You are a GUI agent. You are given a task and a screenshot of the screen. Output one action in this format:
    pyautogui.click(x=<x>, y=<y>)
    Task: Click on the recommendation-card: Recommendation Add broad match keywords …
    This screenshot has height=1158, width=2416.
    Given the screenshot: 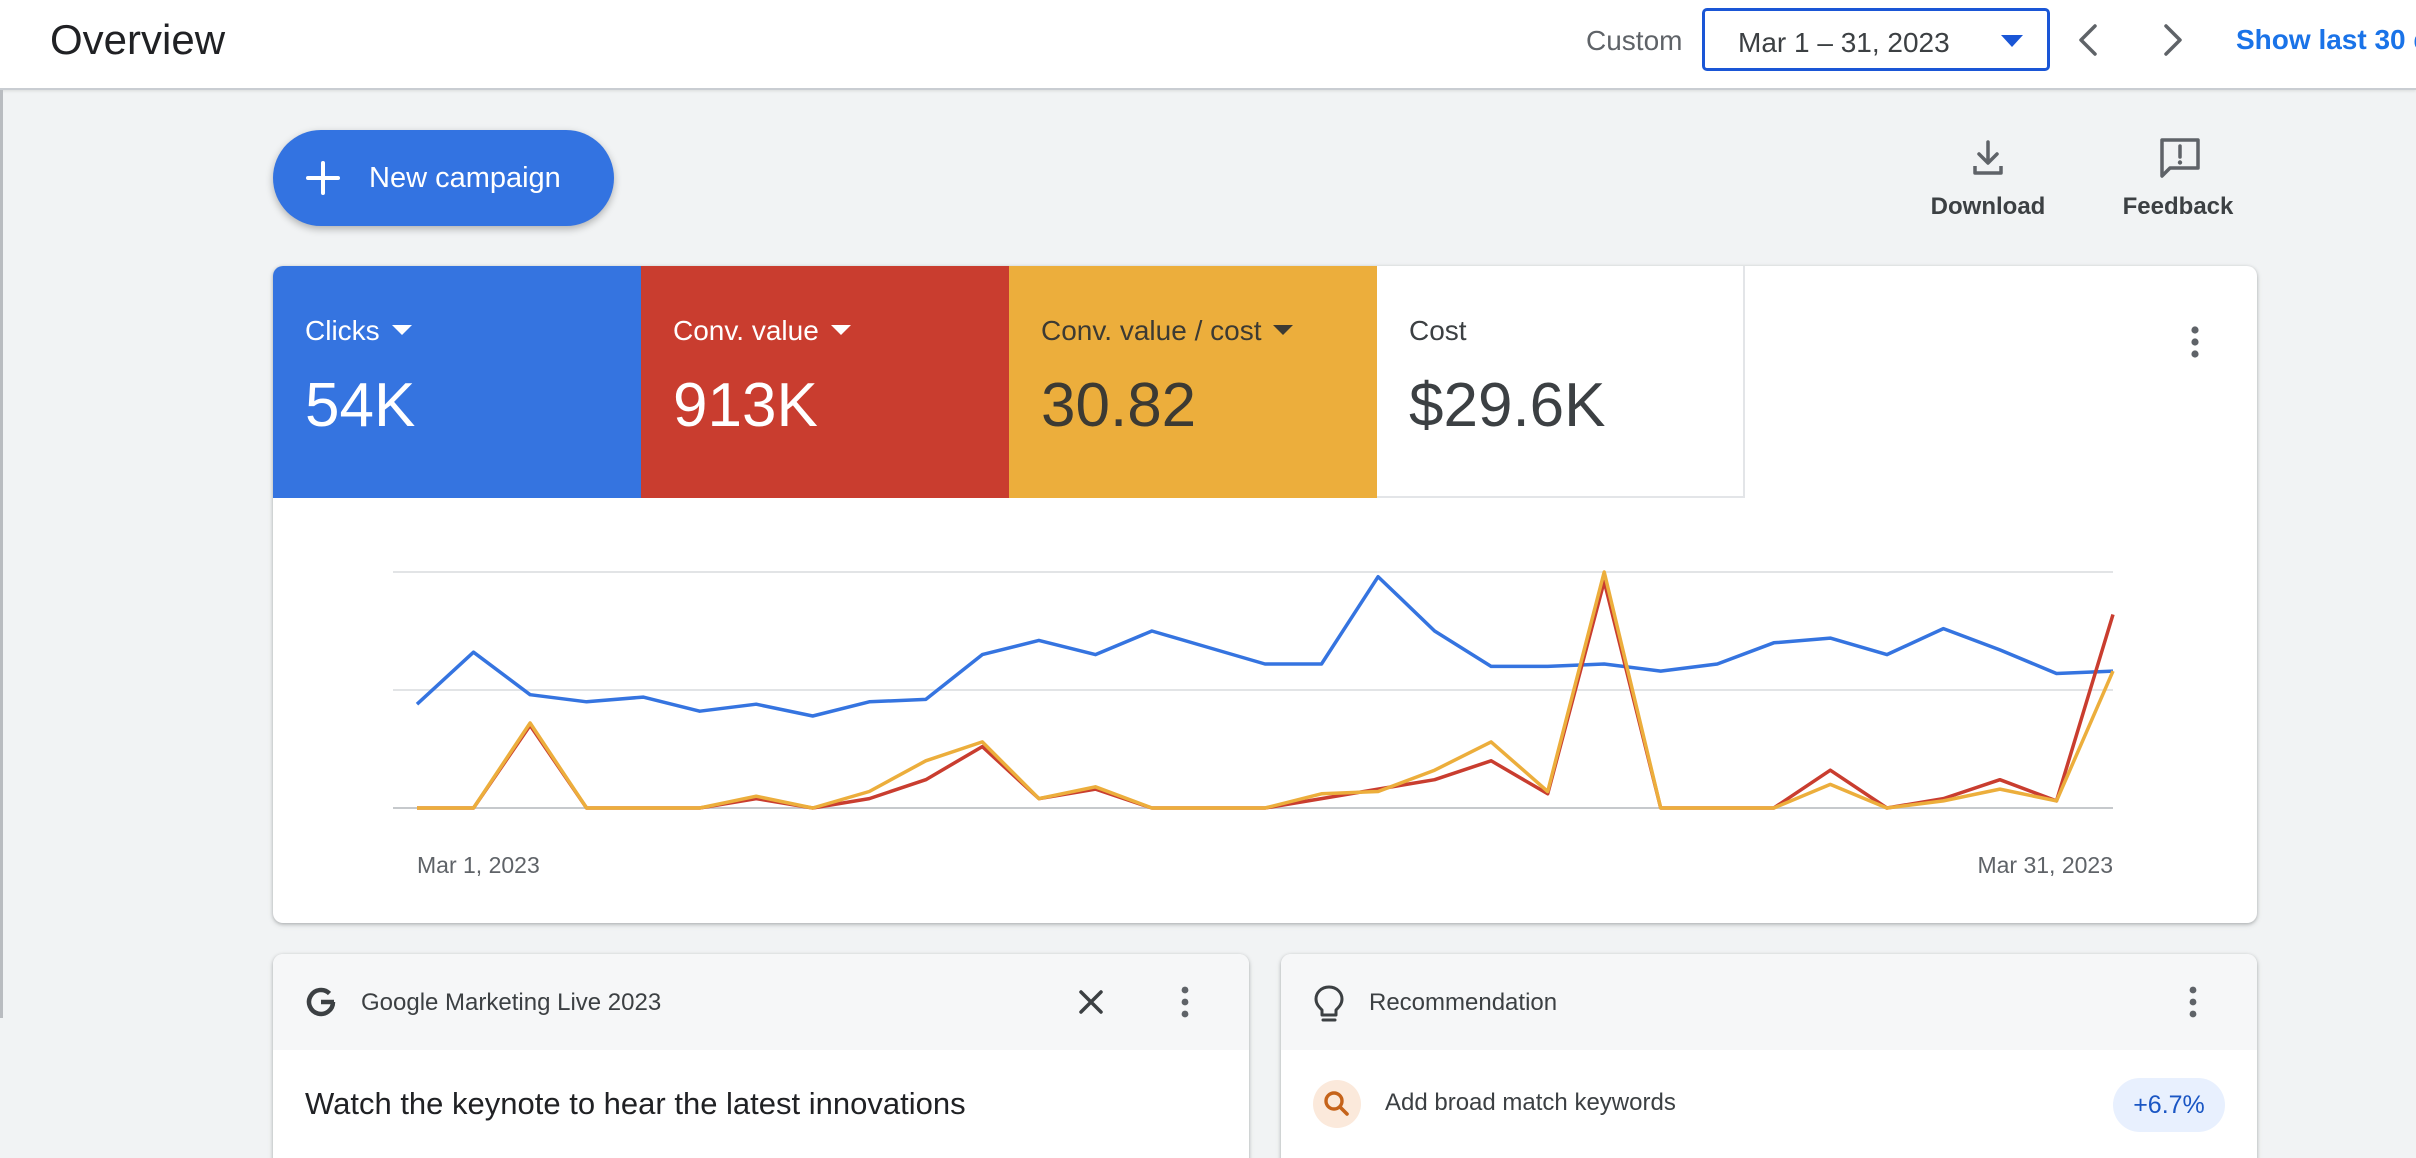 What is the action you would take?
    pyautogui.click(x=1769, y=1056)
    